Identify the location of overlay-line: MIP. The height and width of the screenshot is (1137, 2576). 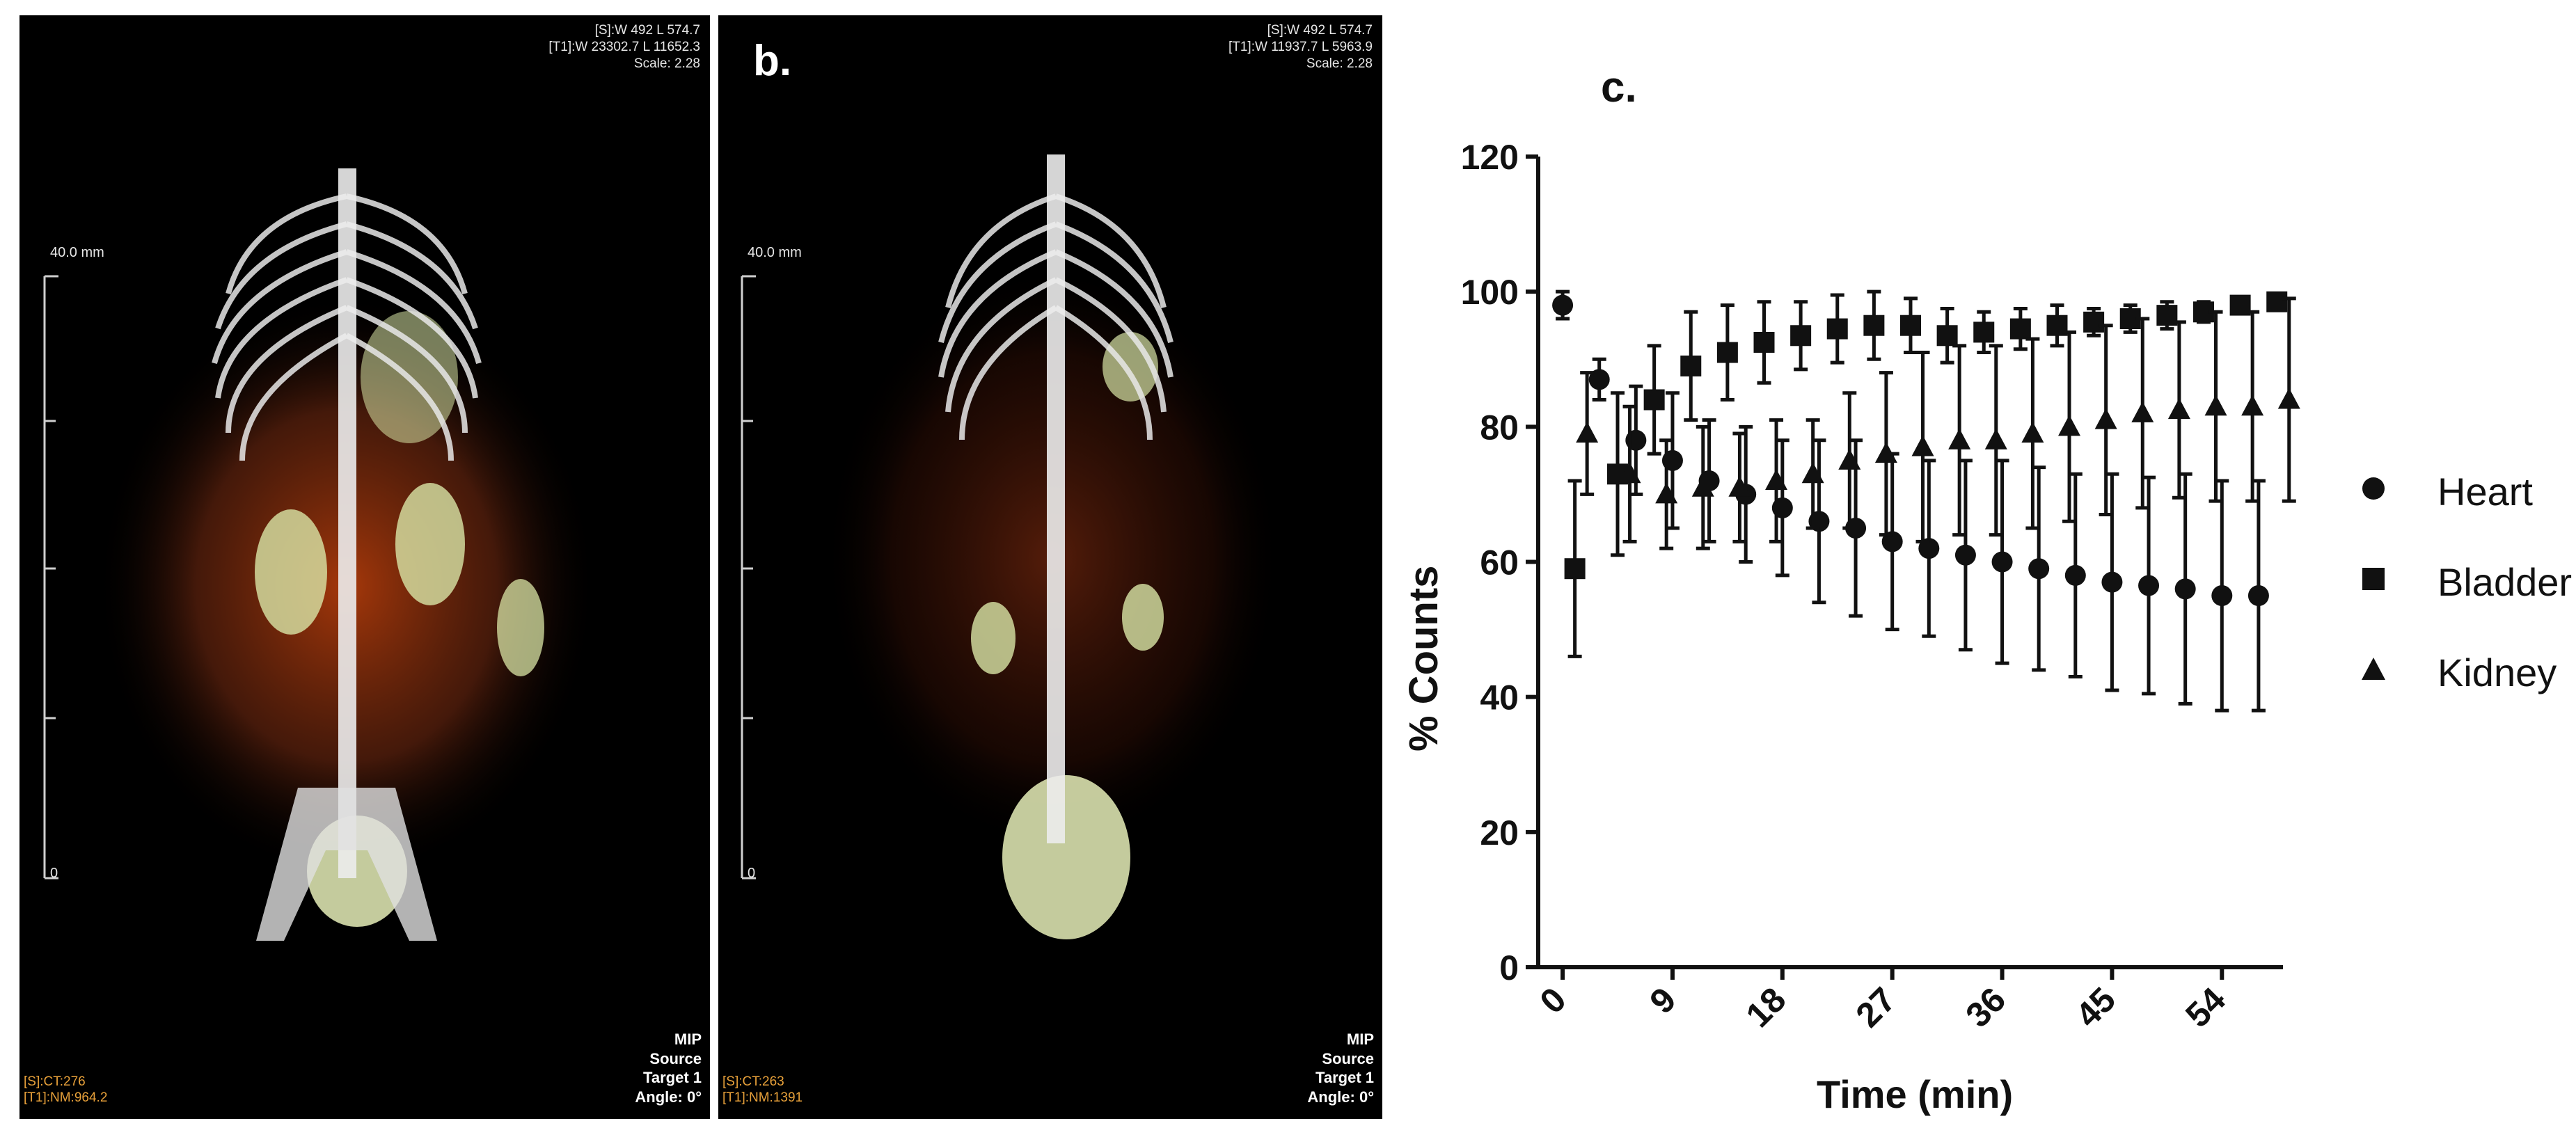
(1360, 1040).